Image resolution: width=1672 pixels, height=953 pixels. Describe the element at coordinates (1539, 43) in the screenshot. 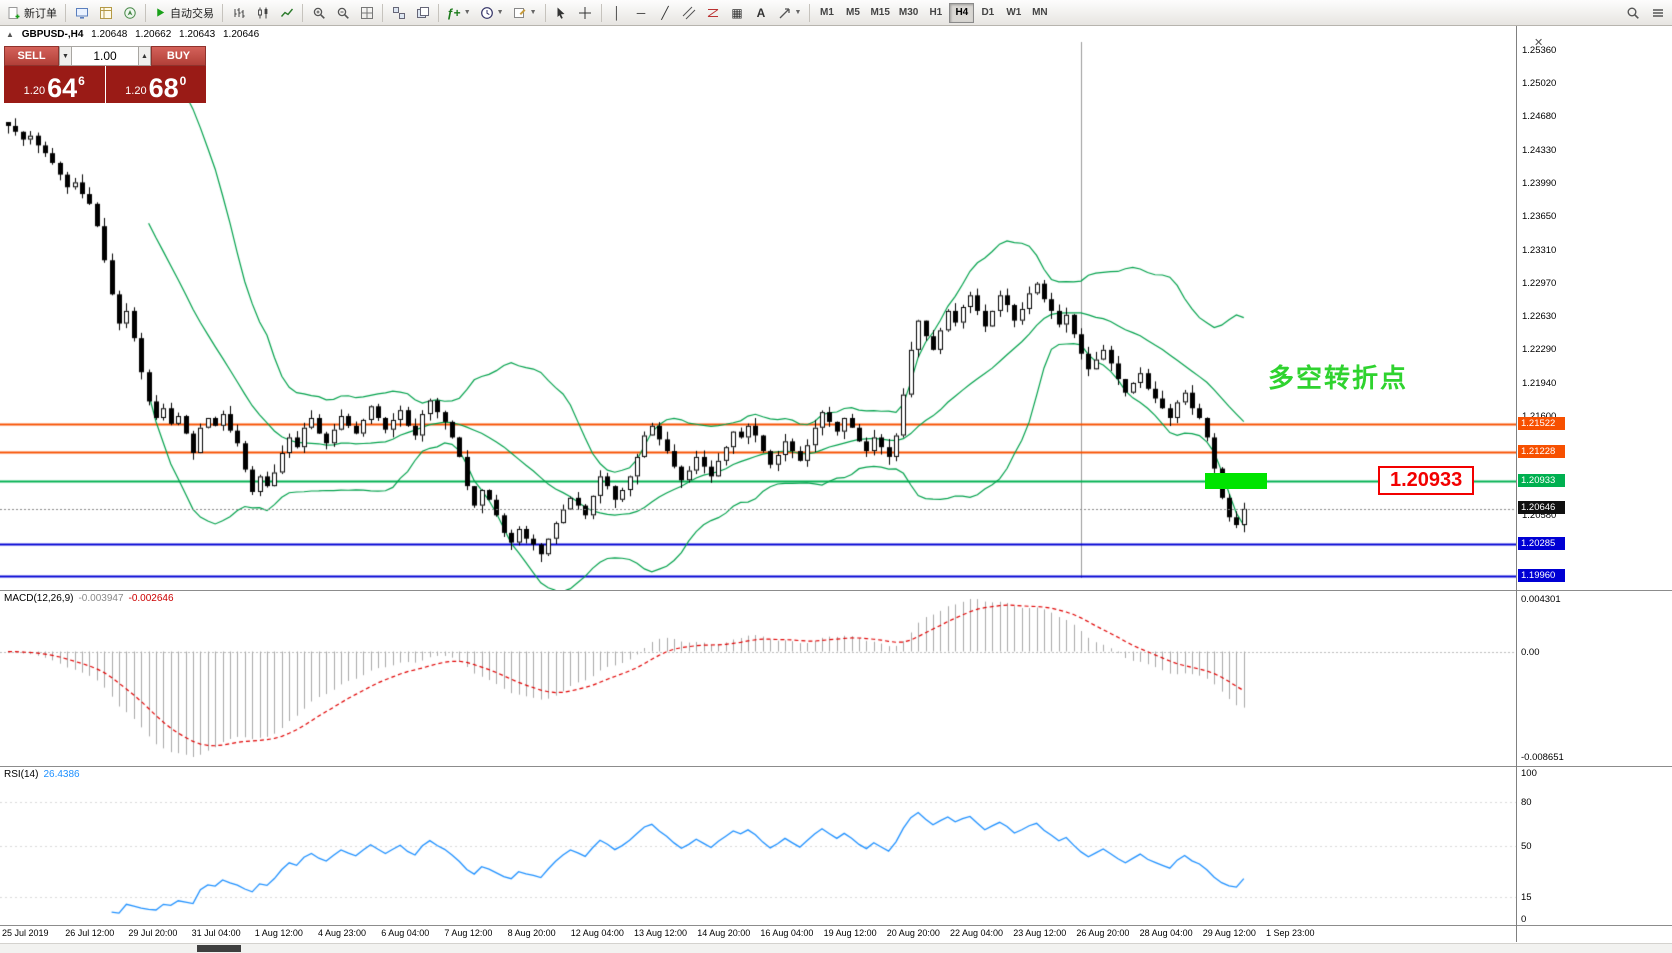

I see `chart-close-button: ✕` at that location.